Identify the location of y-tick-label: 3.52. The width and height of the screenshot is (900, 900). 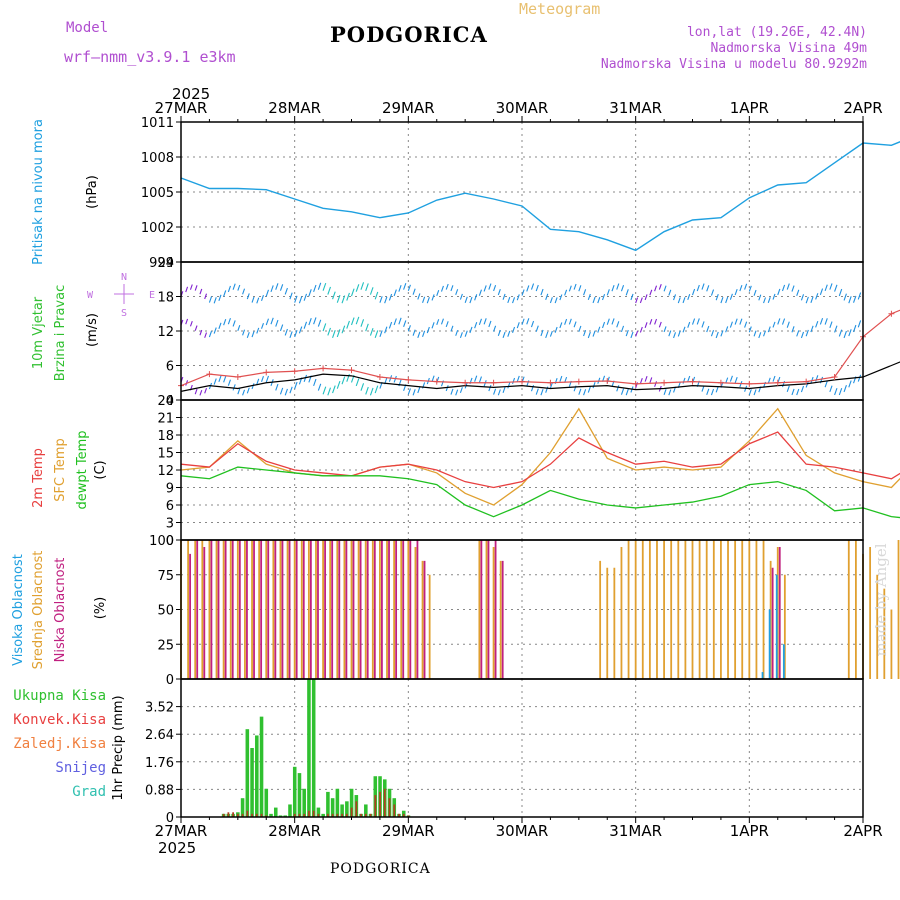
(159, 708).